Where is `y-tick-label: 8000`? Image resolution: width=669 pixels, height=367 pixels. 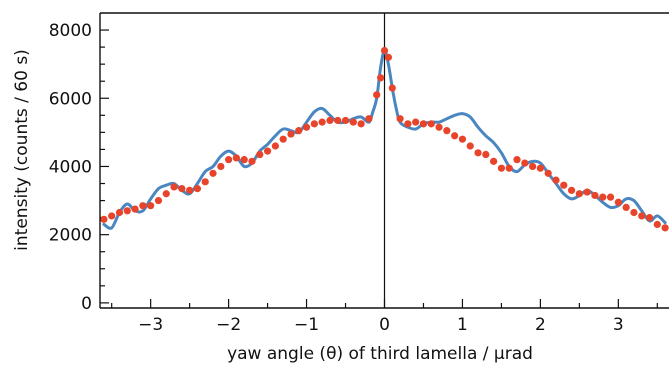 y-tick-label: 8000 is located at coordinates (70, 31).